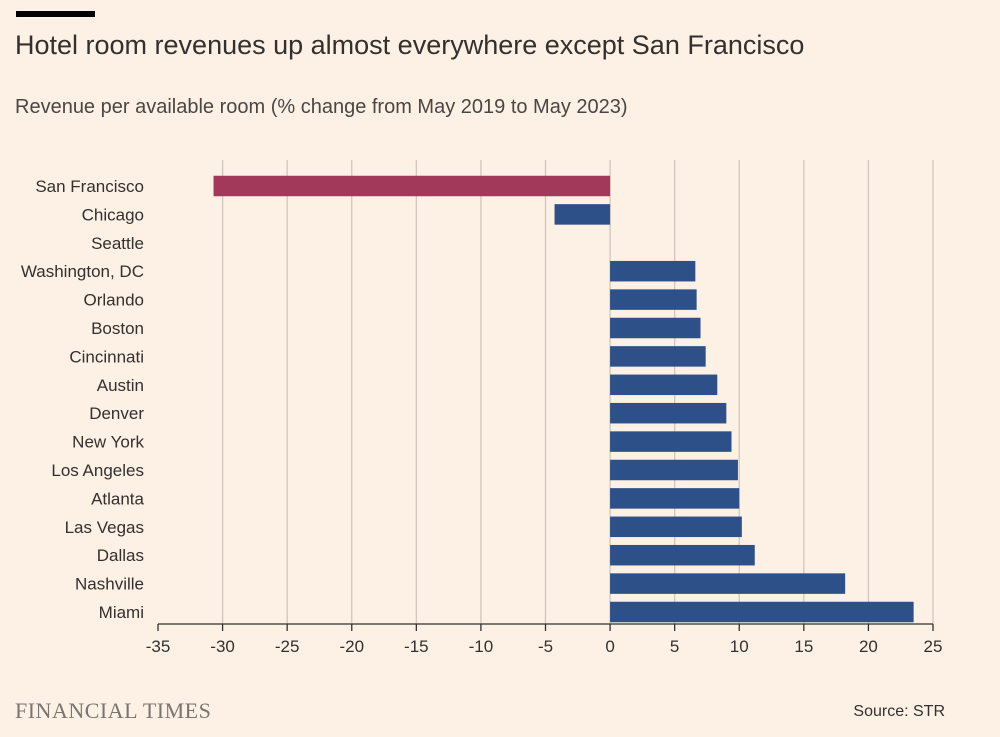 This screenshot has height=737, width=1000. What do you see at coordinates (868, 646) in the screenshot?
I see `x-tick-label: 20` at bounding box center [868, 646].